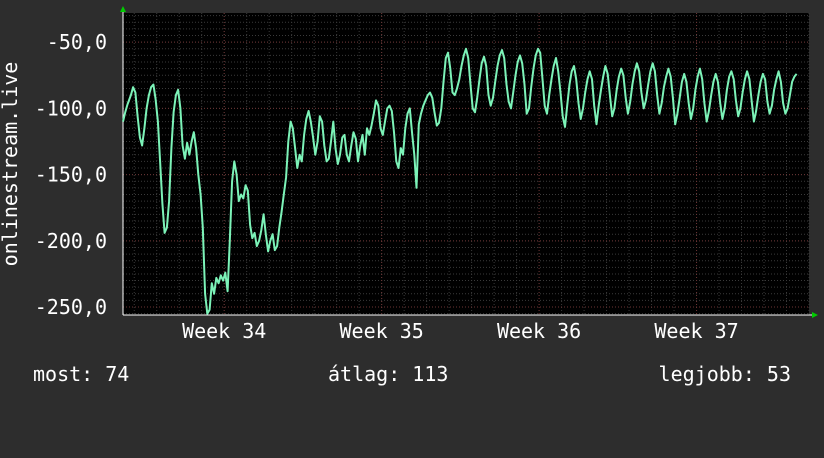  I want to click on y-tick-label: -150,0, so click(71, 175).